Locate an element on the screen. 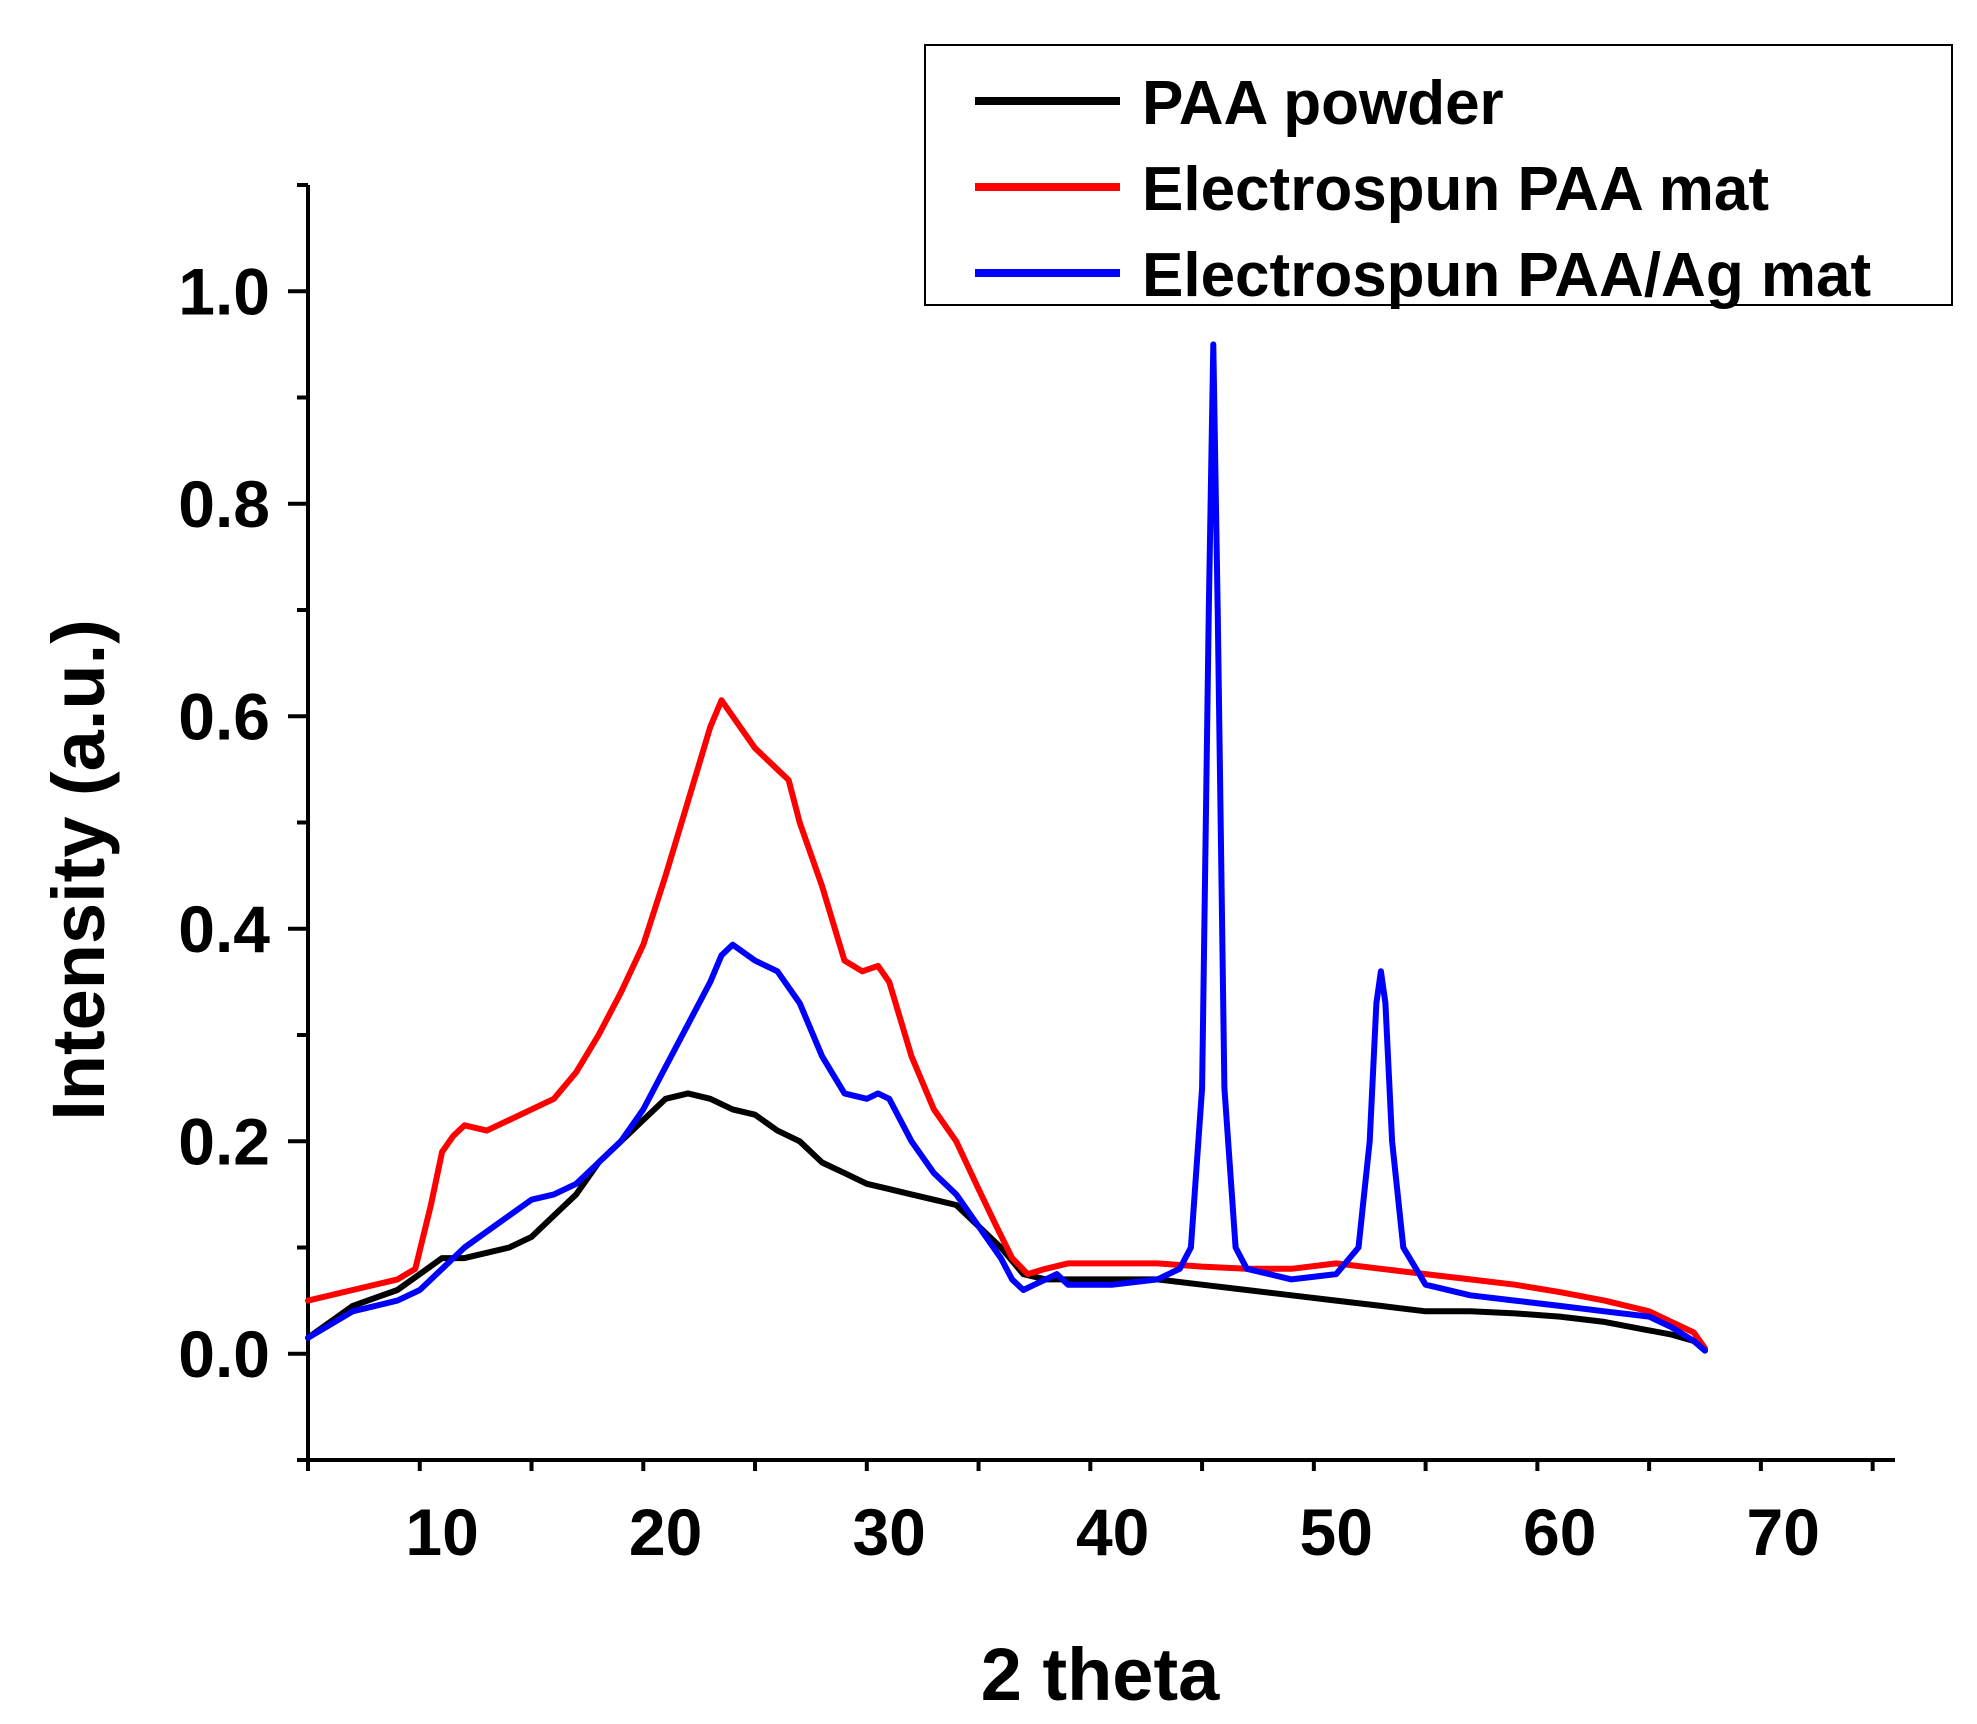  x-tick-label: 40 is located at coordinates (1112, 1532).